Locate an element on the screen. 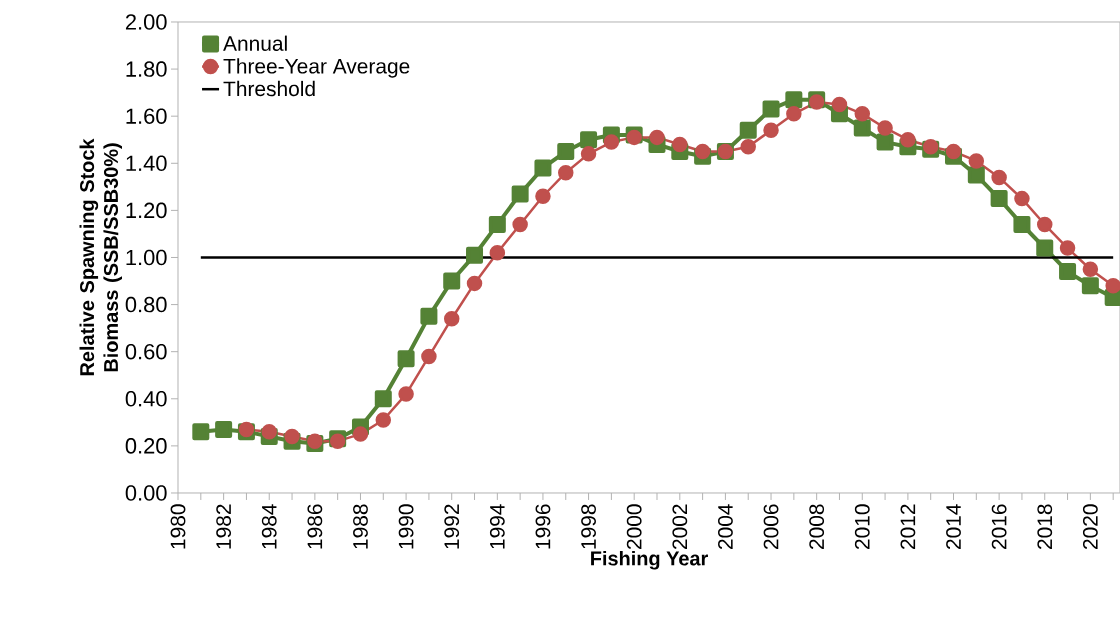 This screenshot has width=1120, height=621. x-tick-label: 1988 is located at coordinates (360, 526).